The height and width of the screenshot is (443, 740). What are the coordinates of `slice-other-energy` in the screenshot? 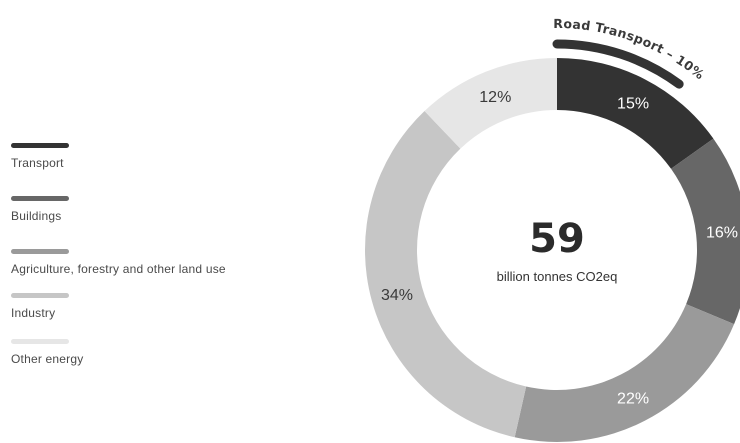 It's located at (490, 103).